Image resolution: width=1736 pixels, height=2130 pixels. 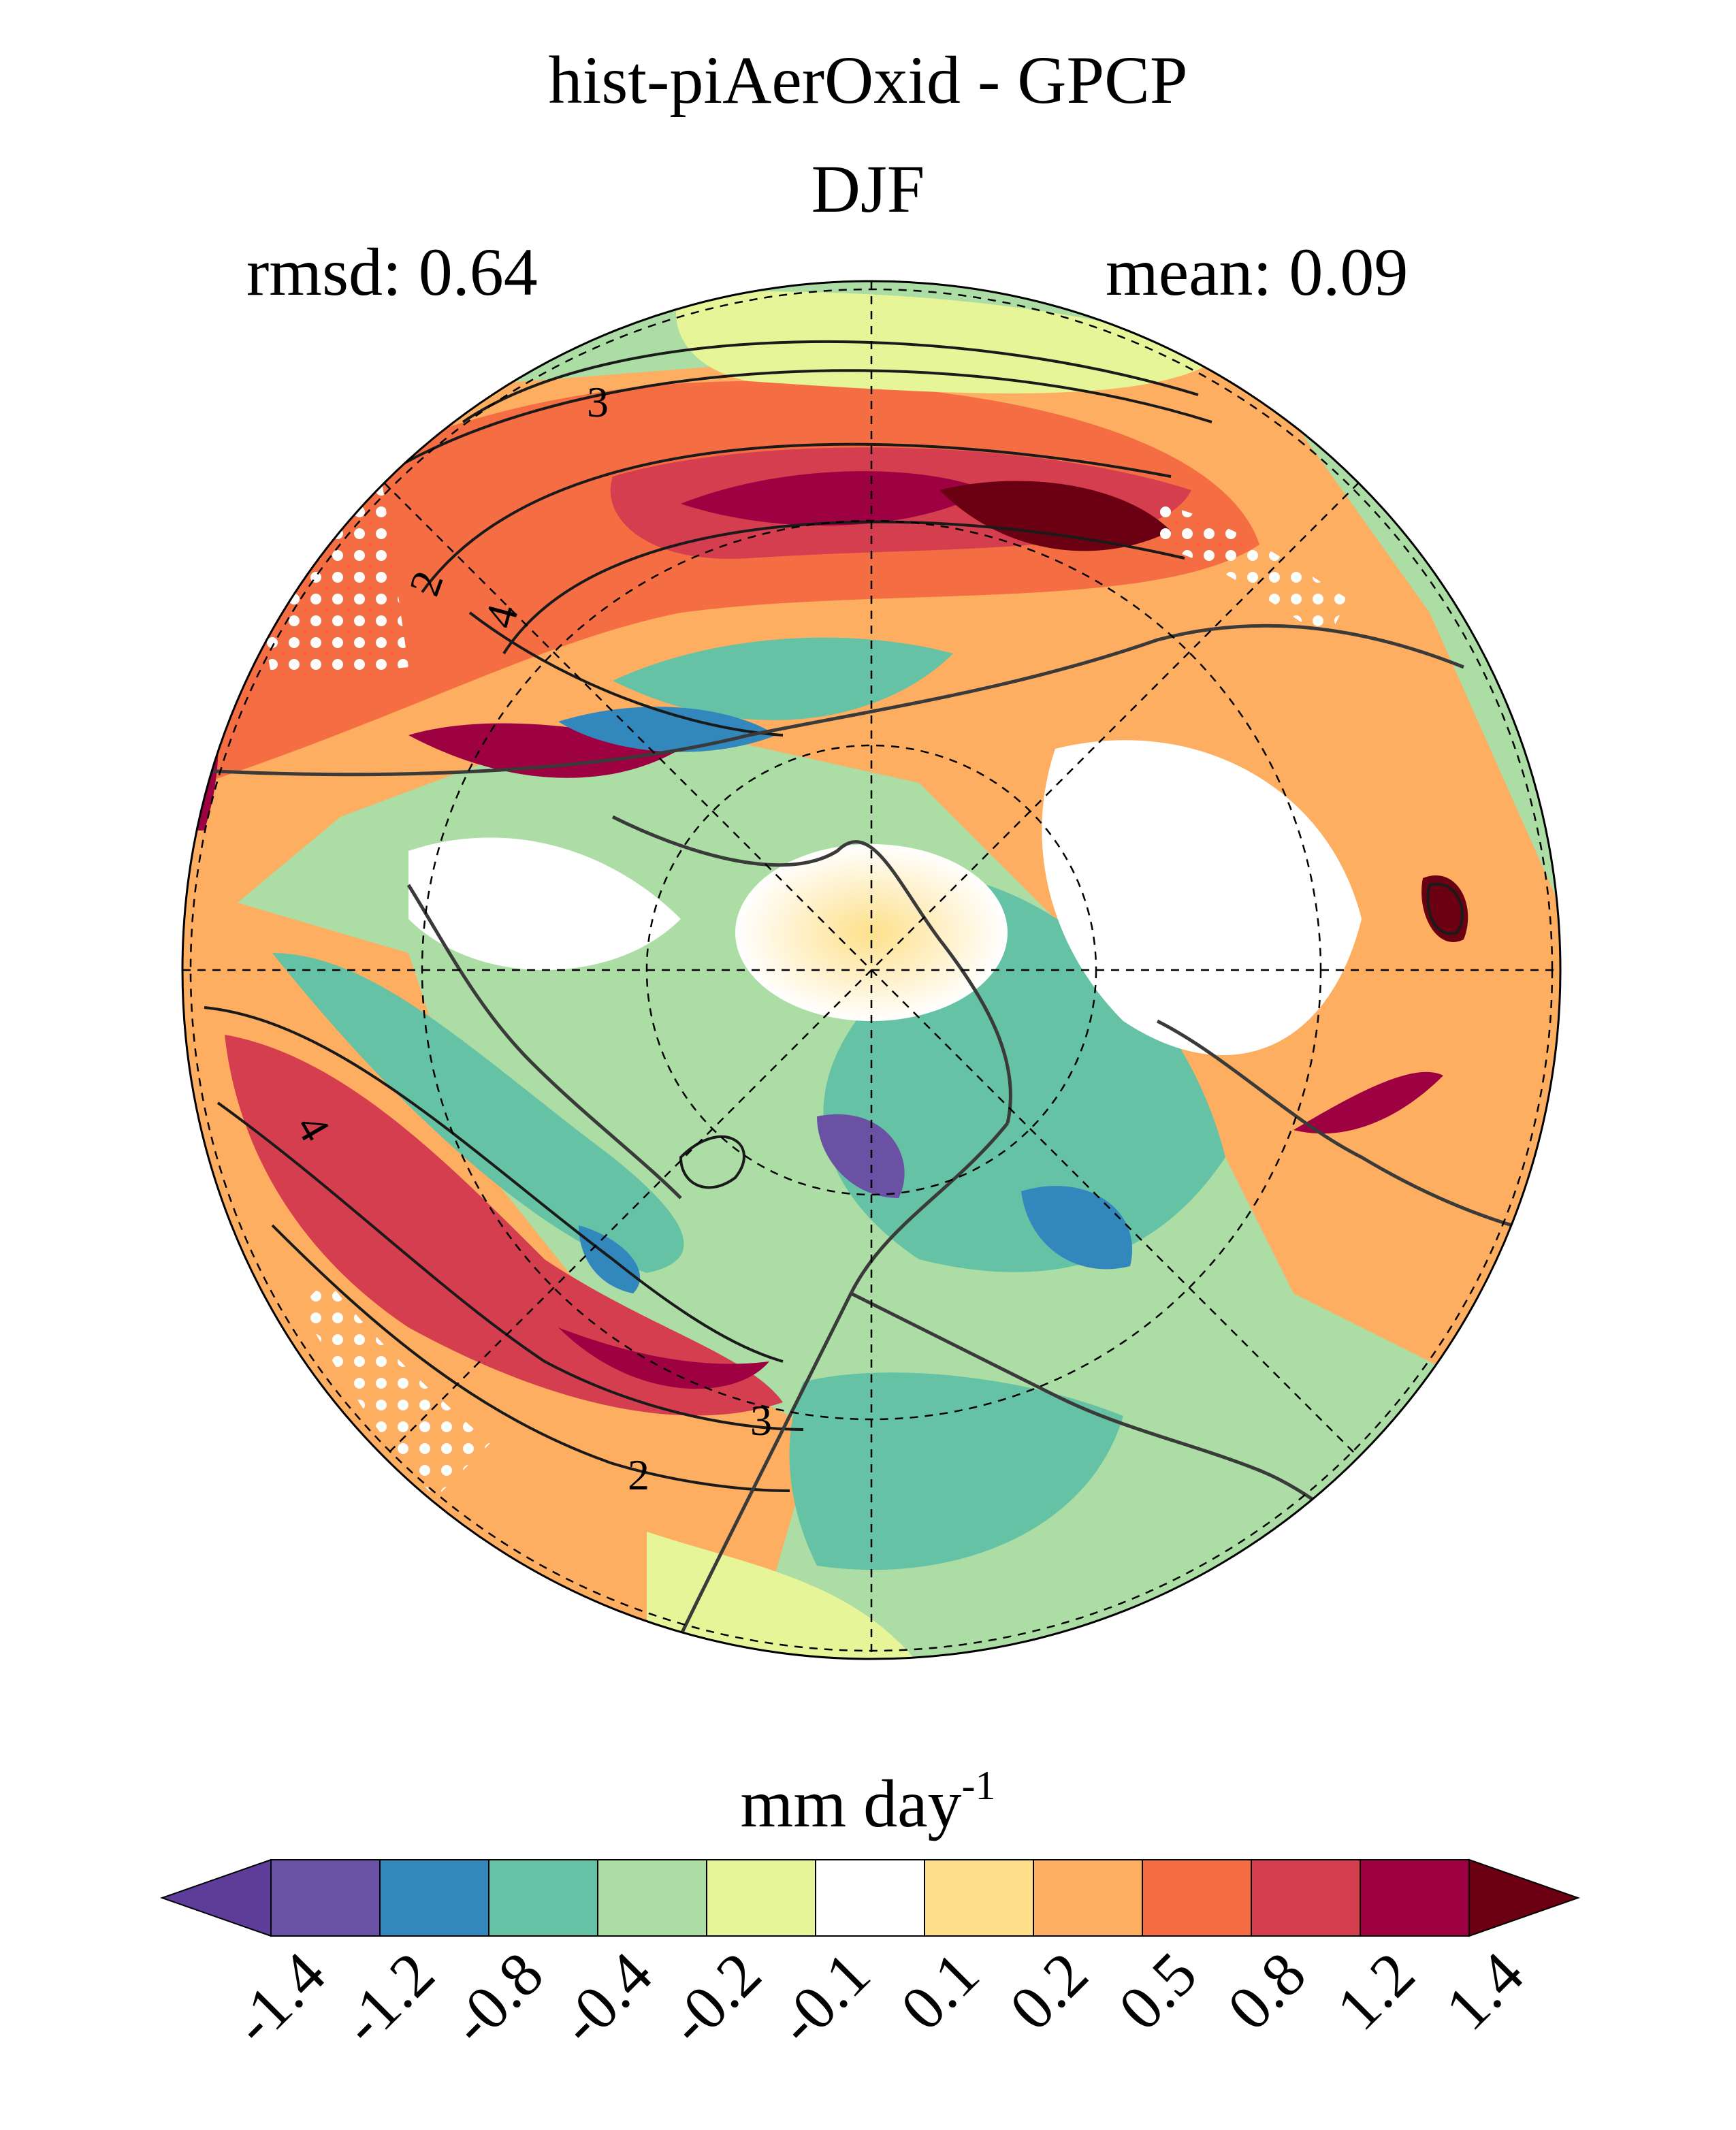 What do you see at coordinates (215, 1897) in the screenshot?
I see `colorbar-extend-min` at bounding box center [215, 1897].